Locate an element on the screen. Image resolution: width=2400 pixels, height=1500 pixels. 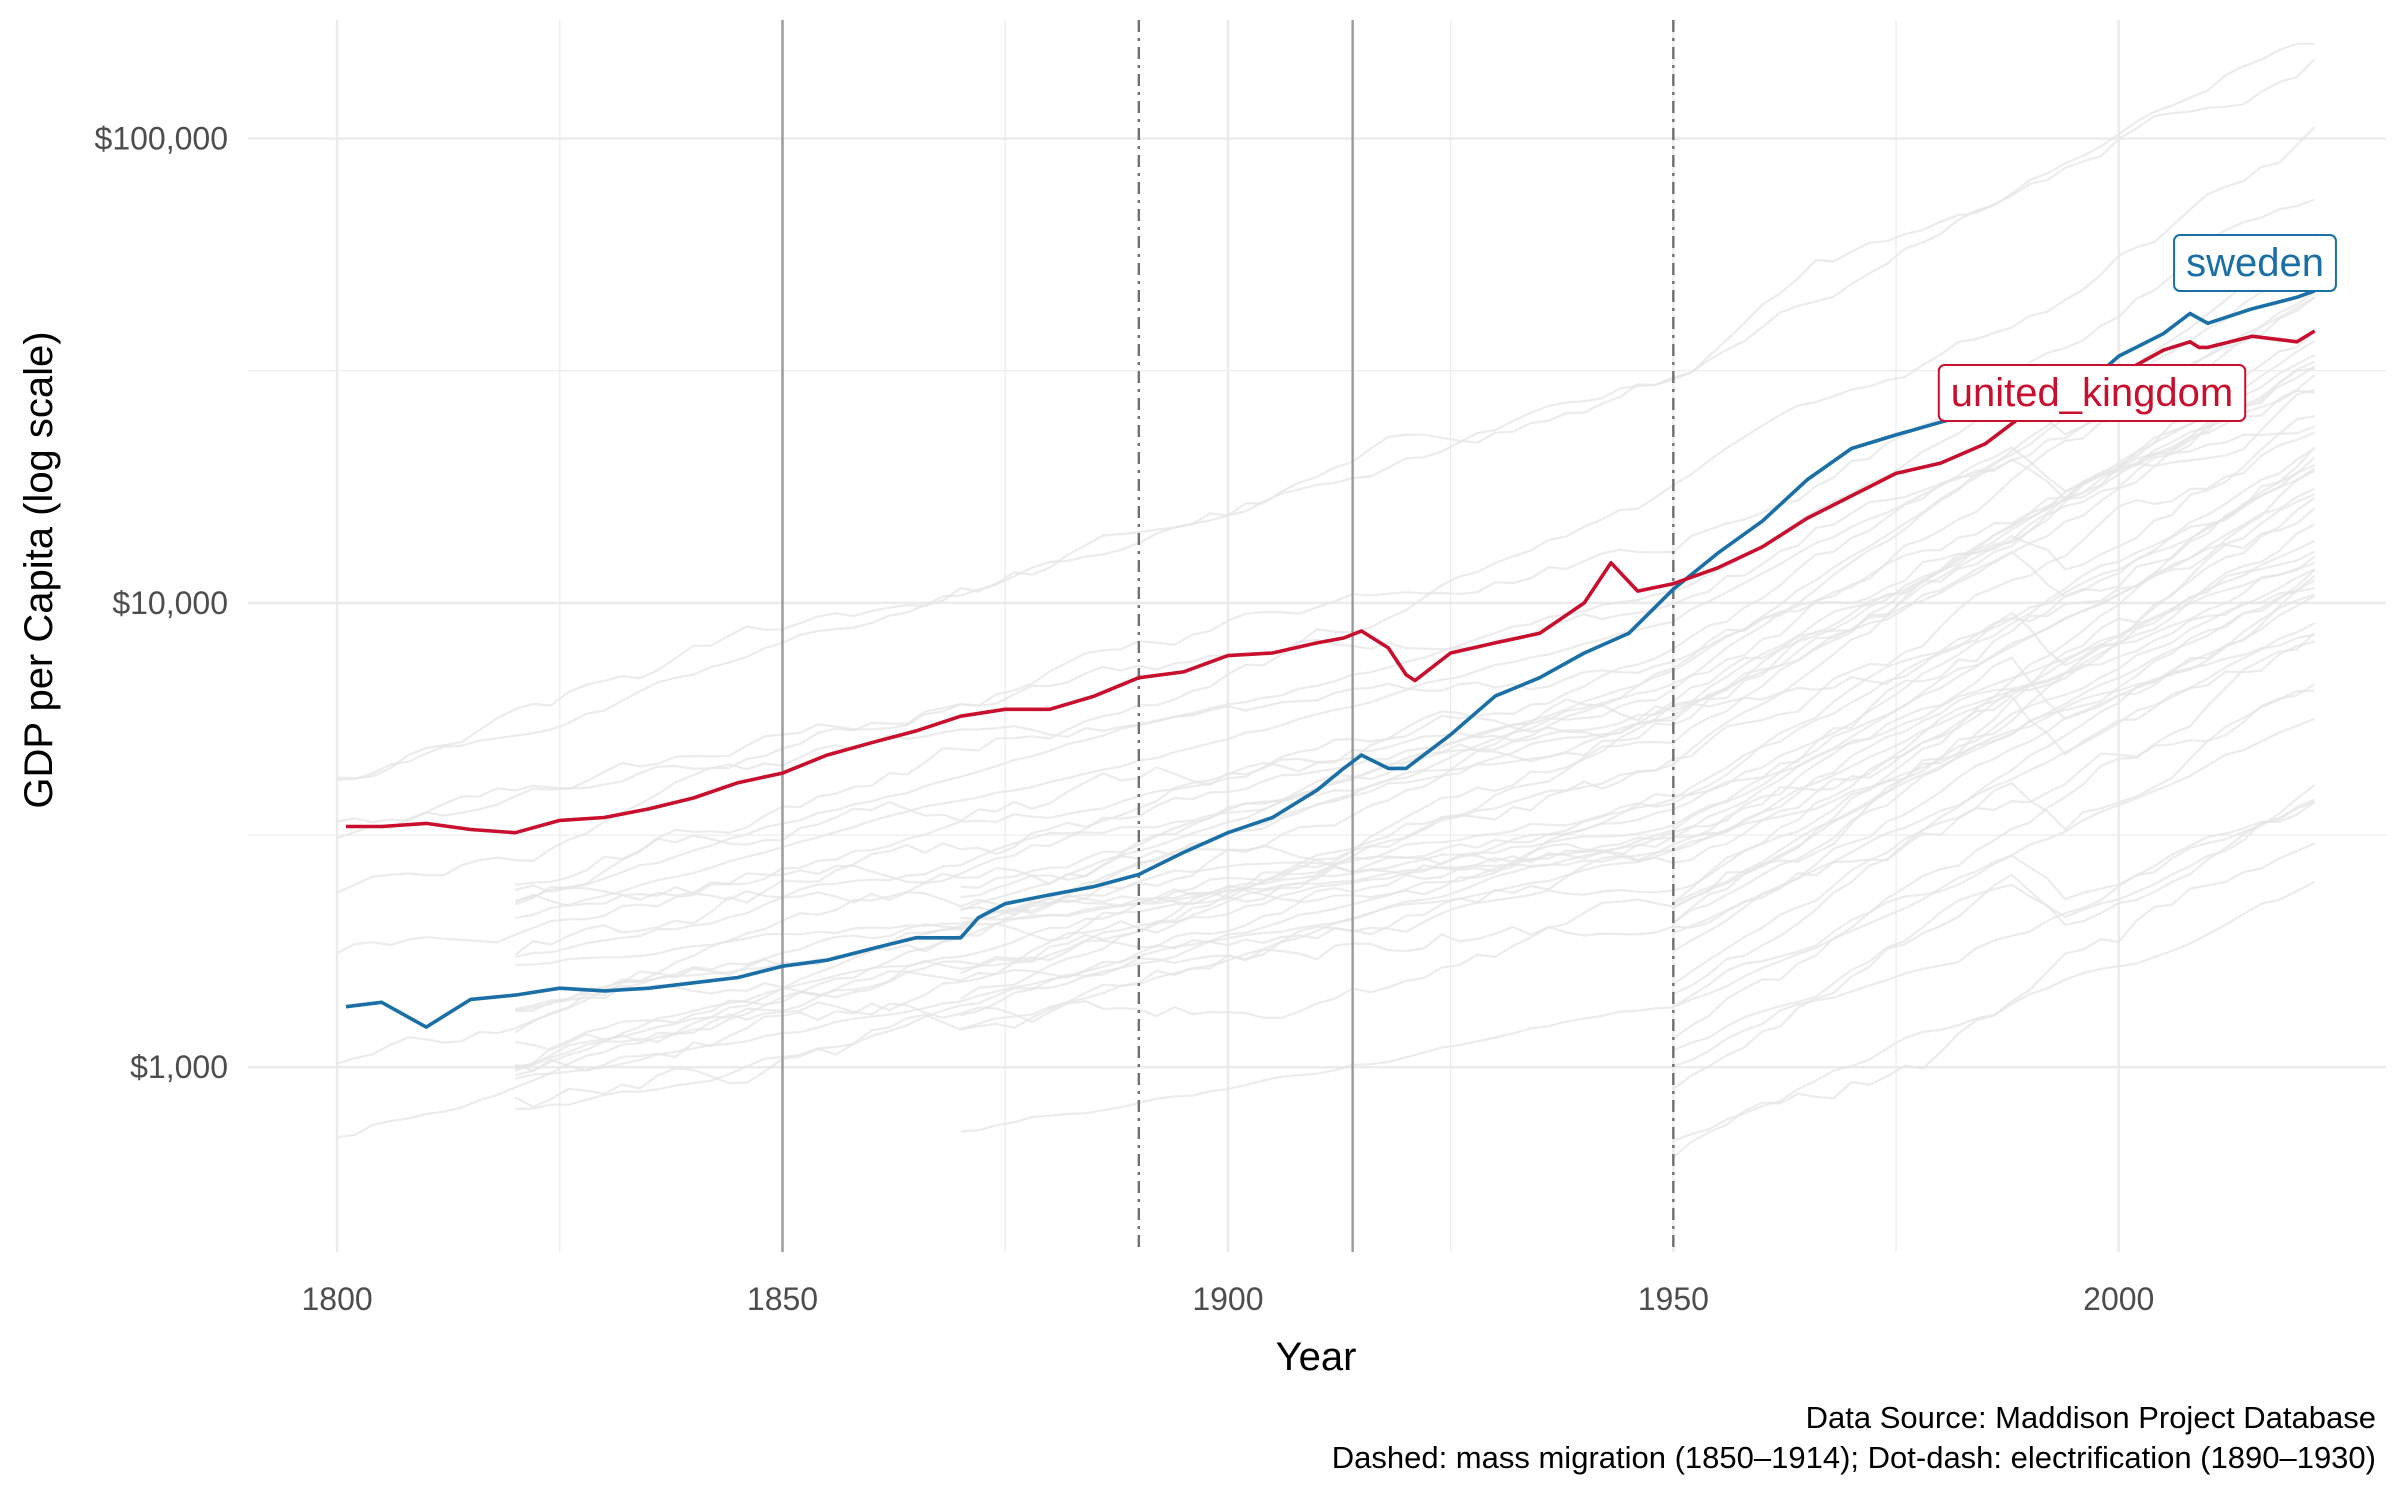
x-tick-label: 2000 is located at coordinates (2118, 1299).